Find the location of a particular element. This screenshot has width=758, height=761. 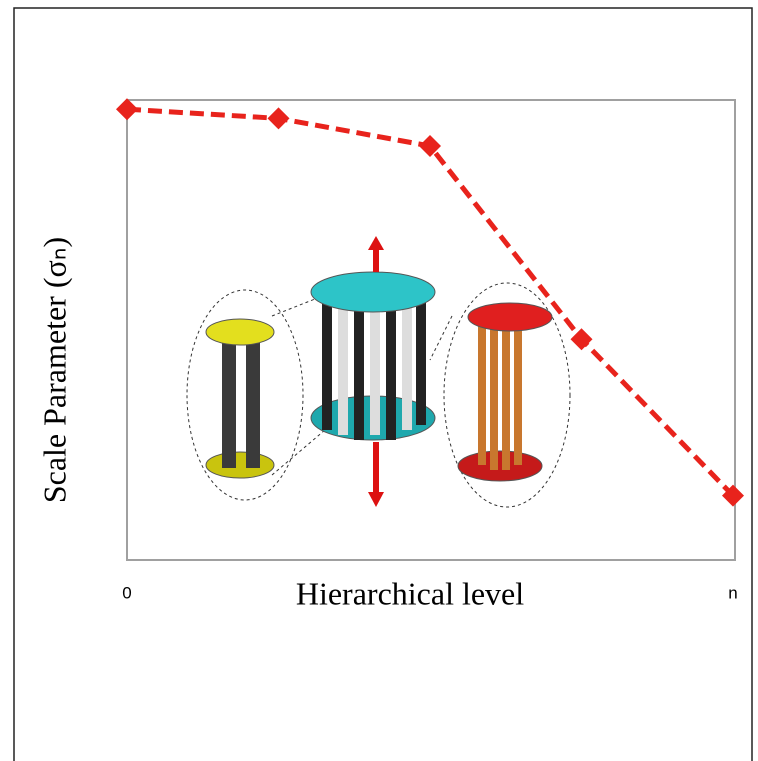

x-axis-label: Hierarchical level is located at coordinates (410, 593).